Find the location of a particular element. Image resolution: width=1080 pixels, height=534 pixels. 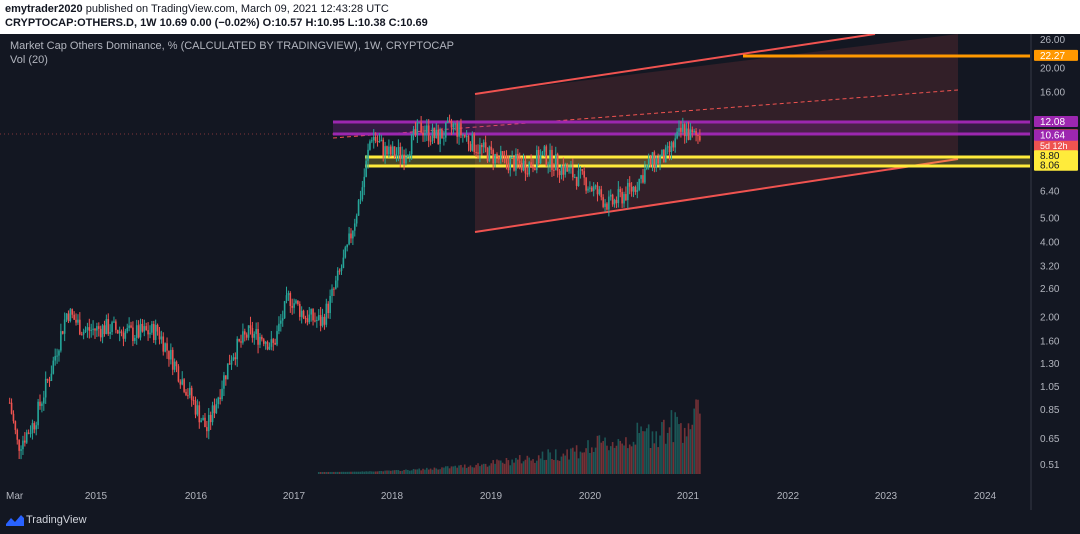

tradingview-brand: TradingView is located at coordinates (56, 520).